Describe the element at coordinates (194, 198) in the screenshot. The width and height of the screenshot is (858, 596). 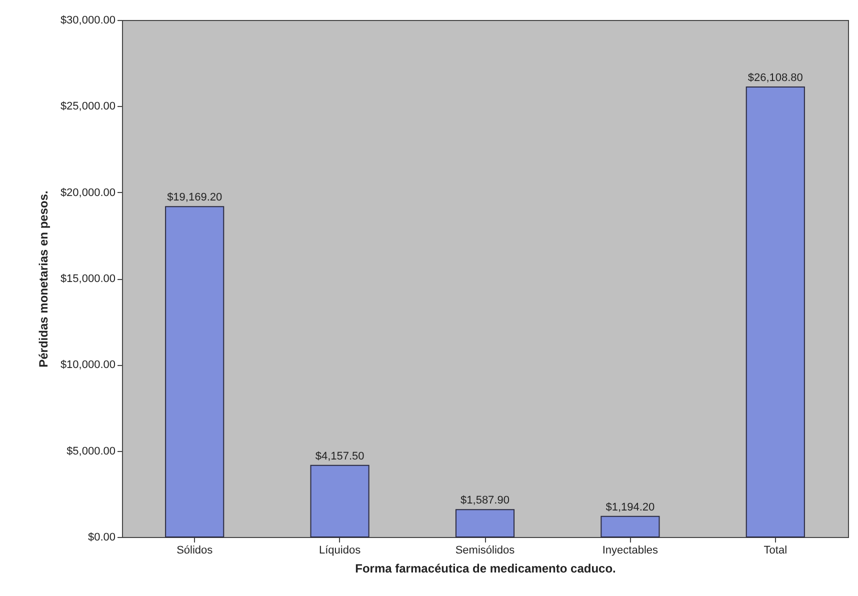
I see `data-label: $19,169.20` at that location.